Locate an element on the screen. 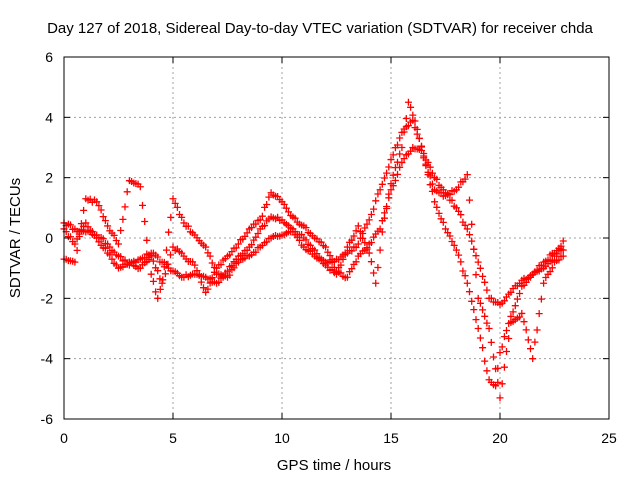  x-axis-label: GPS time / hours is located at coordinates (334, 465).